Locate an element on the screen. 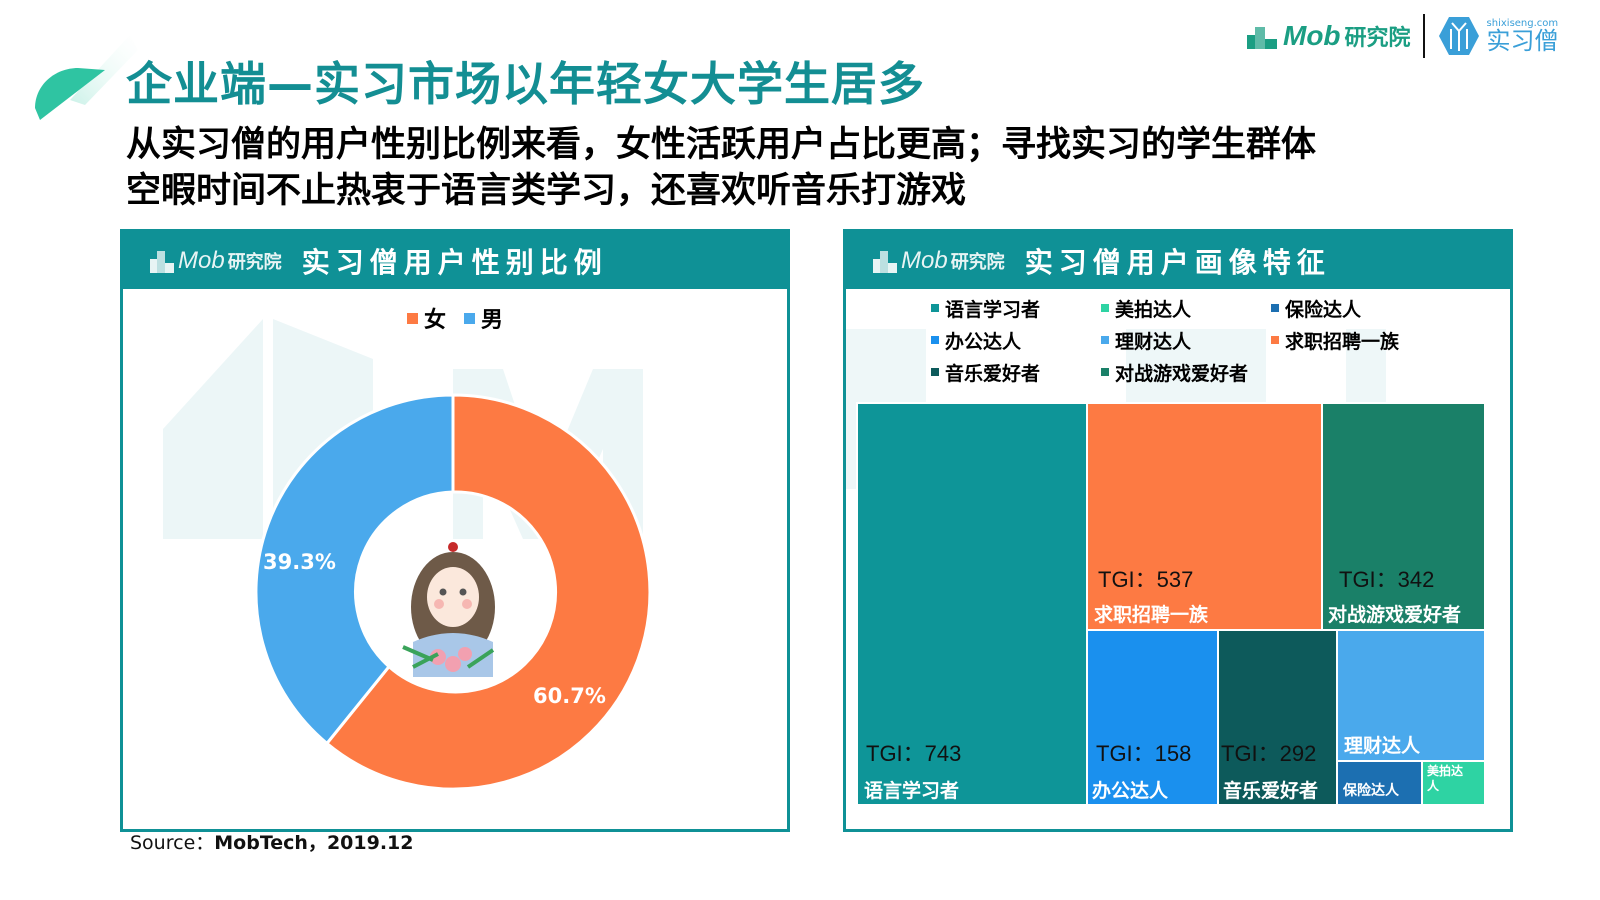 This screenshot has width=1600, height=900. legend-item: 美拍达人 is located at coordinates (1186, 308).